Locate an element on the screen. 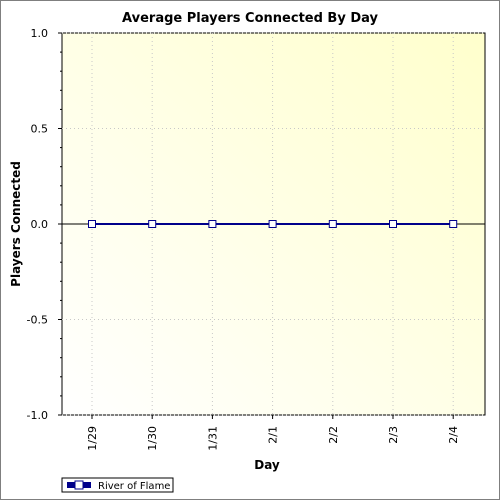 This screenshot has height=500, width=500. x-tick-label: 1/29 is located at coordinates (92, 438).